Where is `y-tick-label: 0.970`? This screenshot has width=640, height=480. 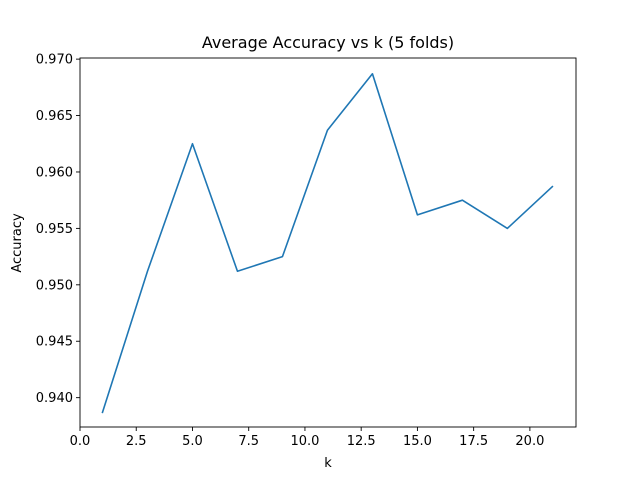
y-tick-label: 0.970 is located at coordinates (54, 60).